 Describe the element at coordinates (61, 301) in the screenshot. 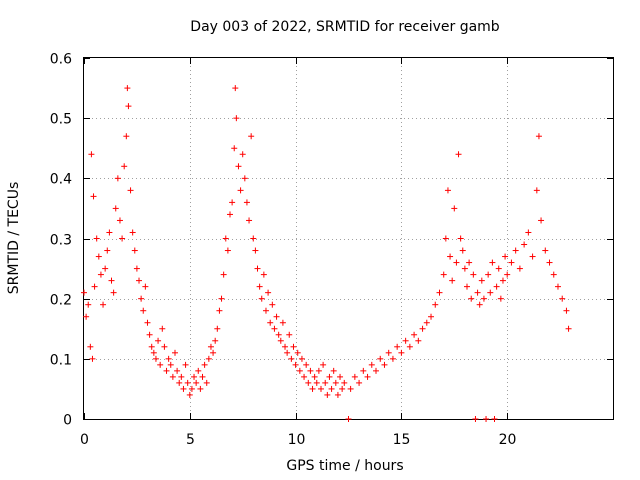

I see `y-tick-label: 0.2` at that location.